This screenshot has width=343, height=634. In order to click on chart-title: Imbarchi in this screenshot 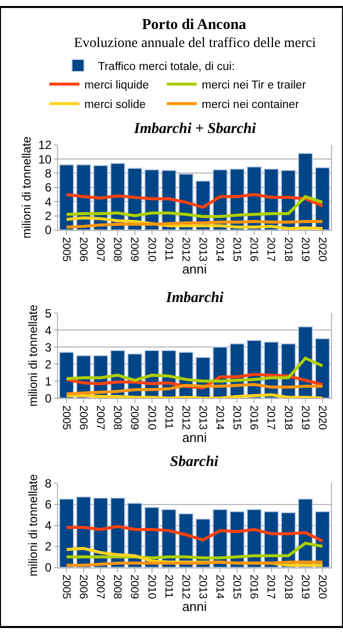, I will do `click(194, 298)`.